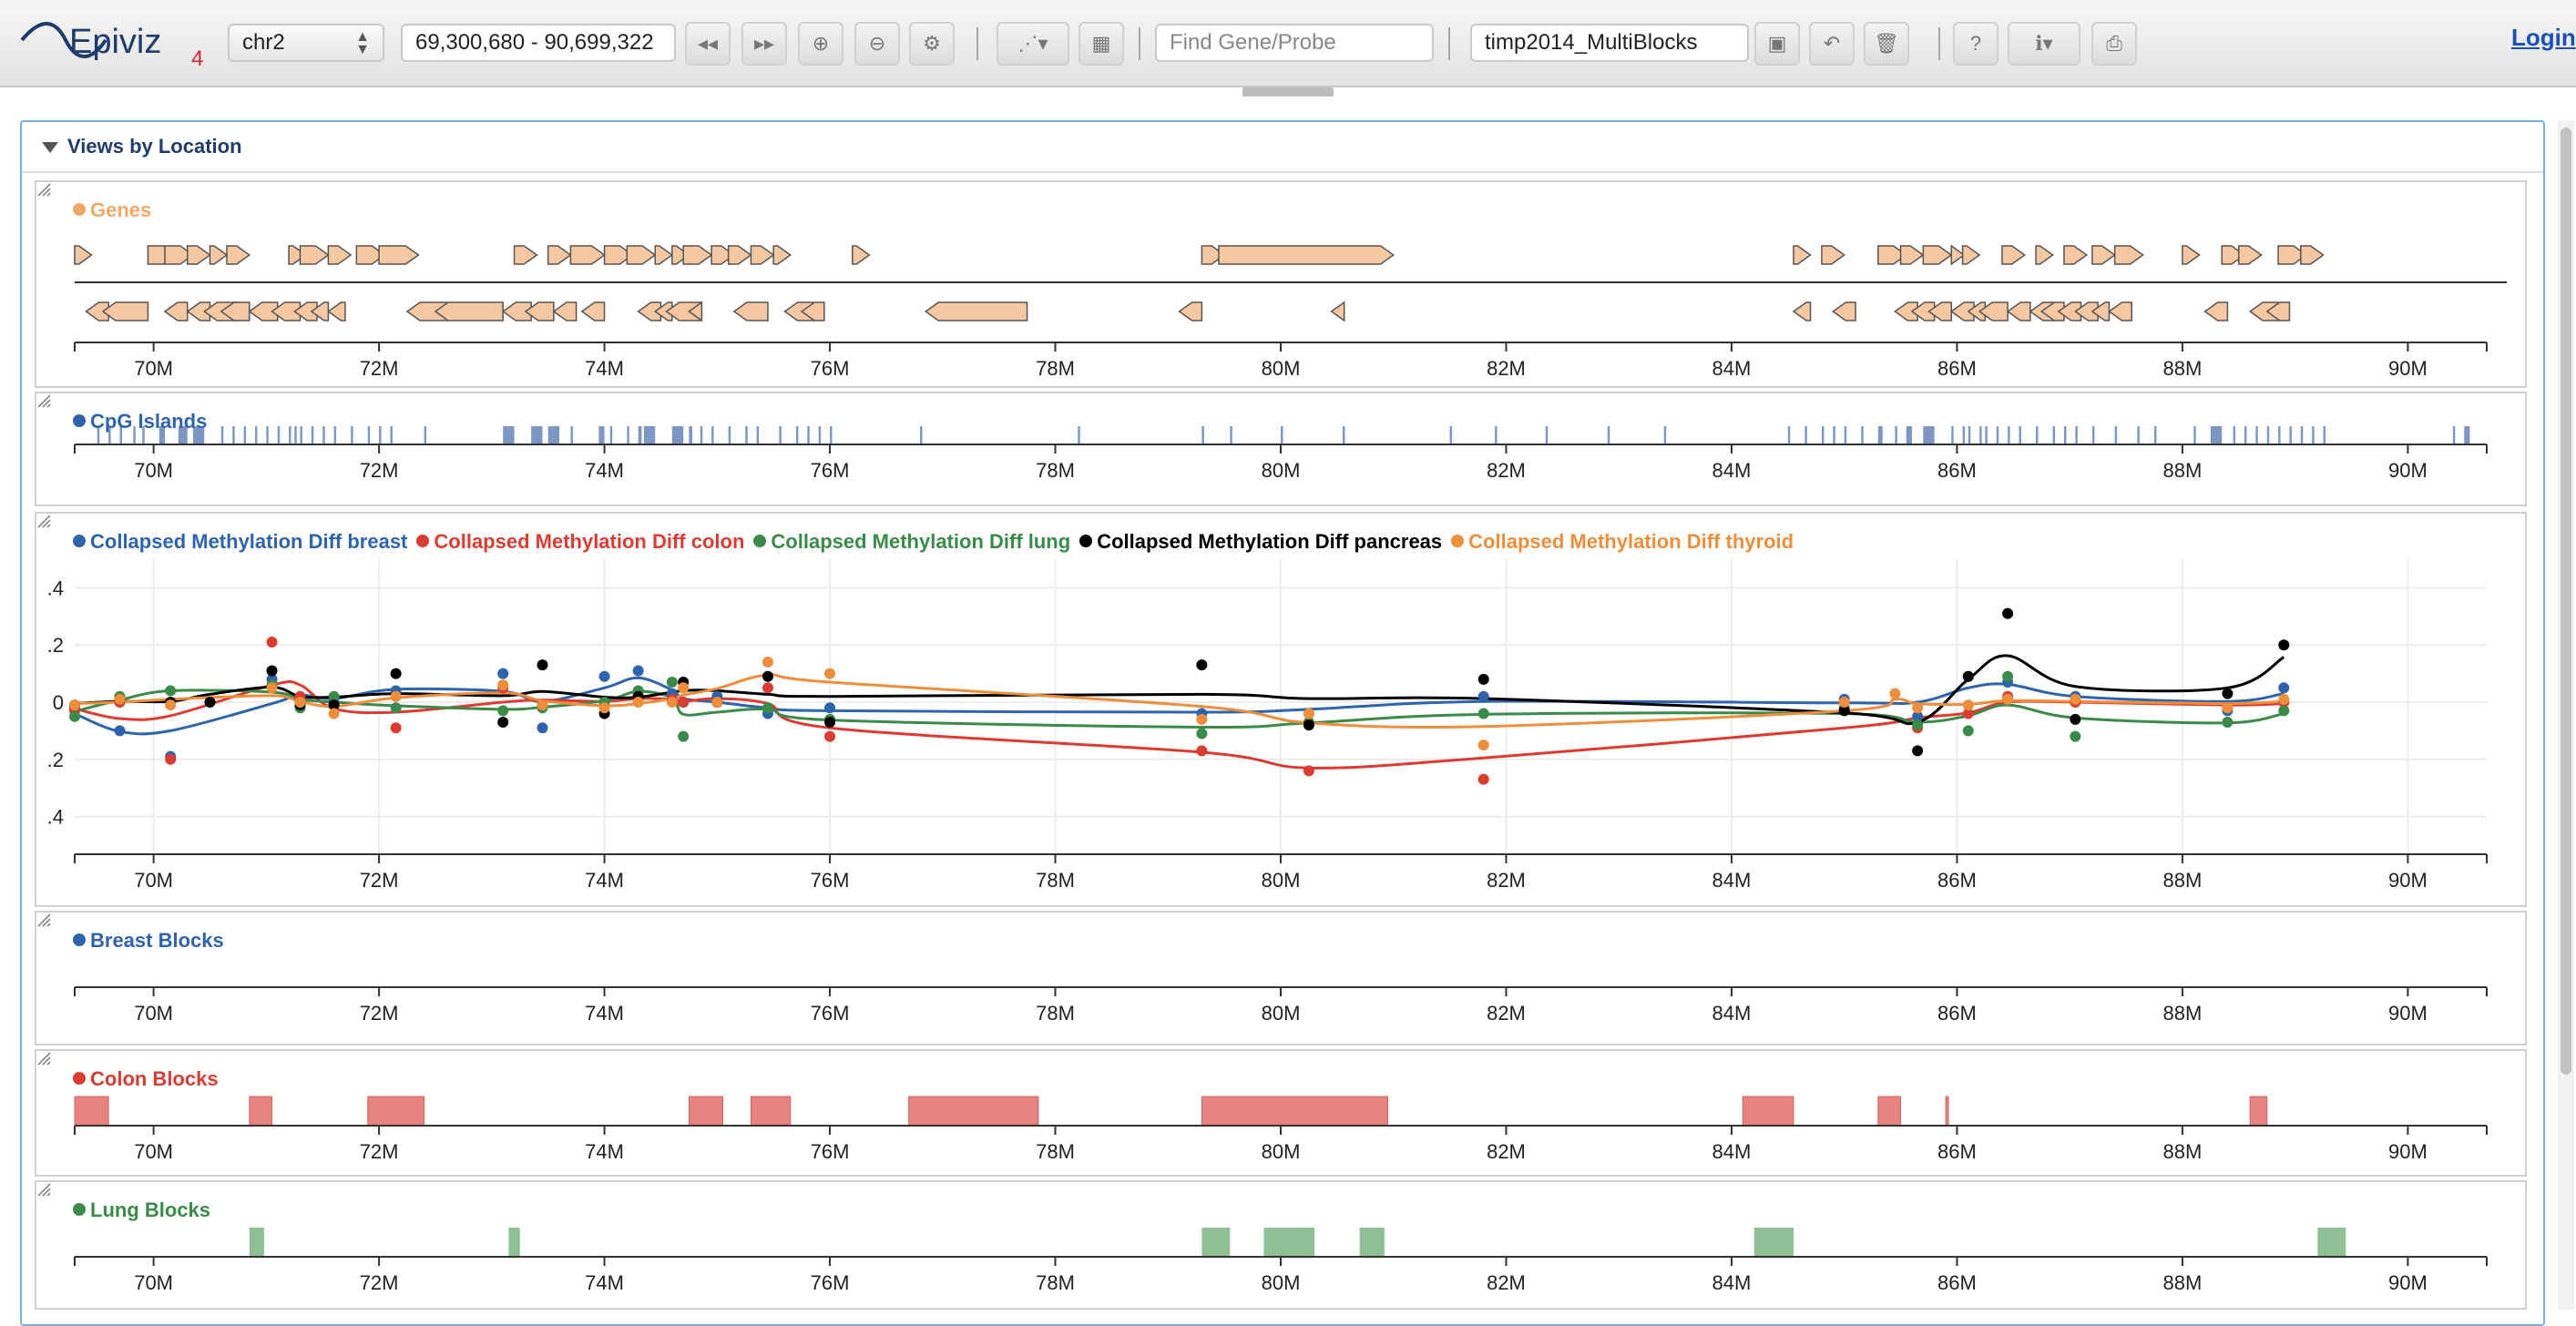 This screenshot has width=2576, height=1326. I want to click on settings-button: ⚙, so click(932, 44).